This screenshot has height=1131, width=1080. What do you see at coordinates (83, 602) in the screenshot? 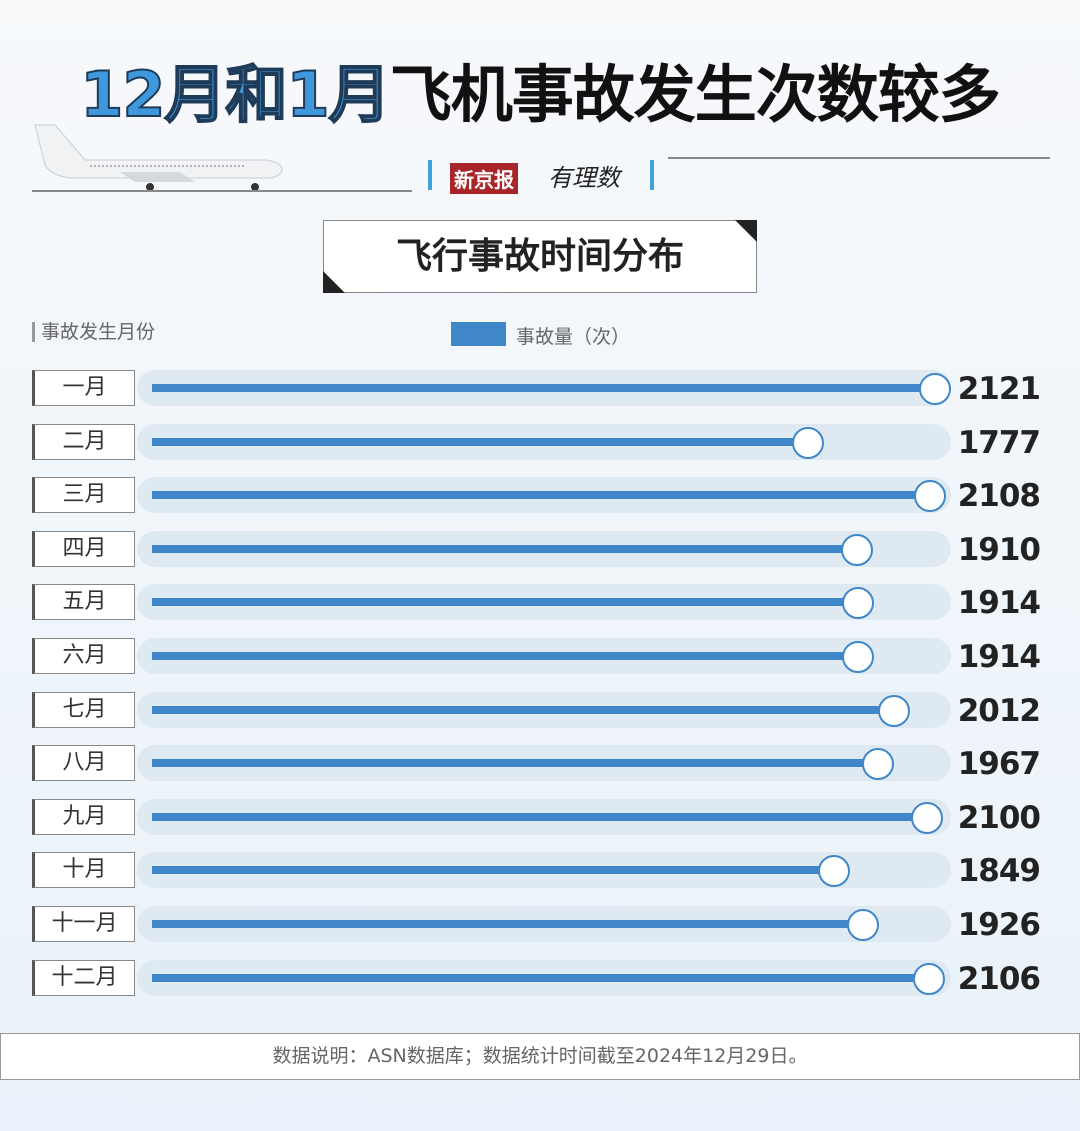
I see `month-label: 五月` at bounding box center [83, 602].